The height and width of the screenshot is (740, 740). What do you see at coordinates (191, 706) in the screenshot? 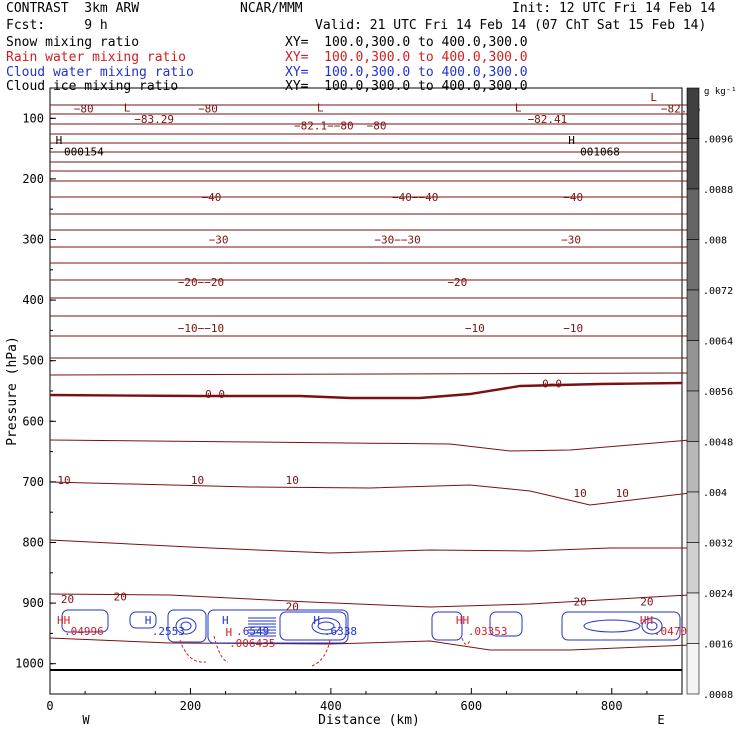
I see `x-tick-label-1: 200` at bounding box center [191, 706].